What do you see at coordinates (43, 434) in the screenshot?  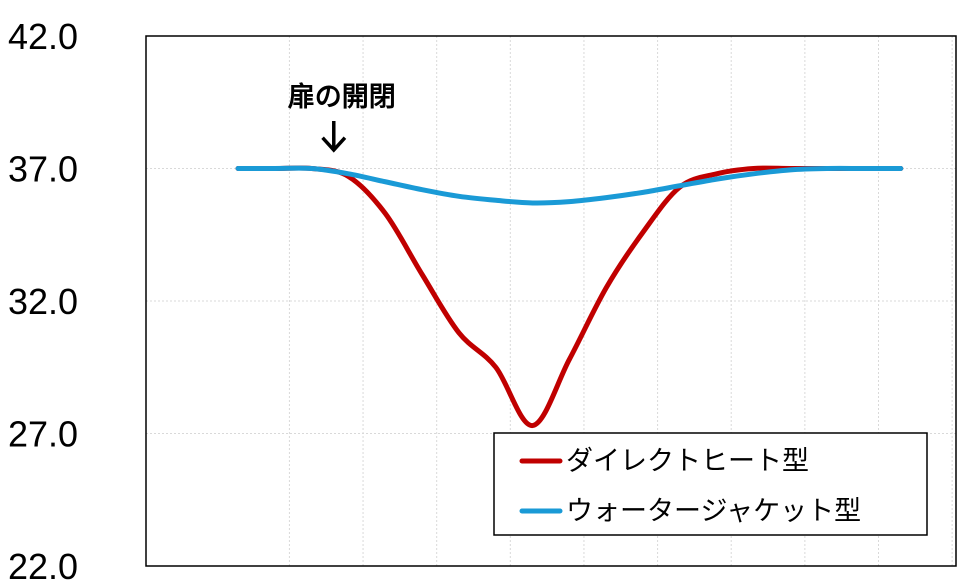 I see `y-tick-label: 27.0` at bounding box center [43, 434].